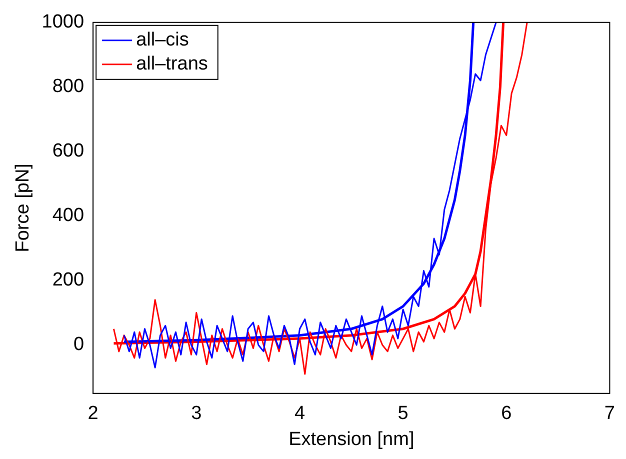 This screenshot has width=626, height=459. I want to click on x-tick-label: 3, so click(196, 413).